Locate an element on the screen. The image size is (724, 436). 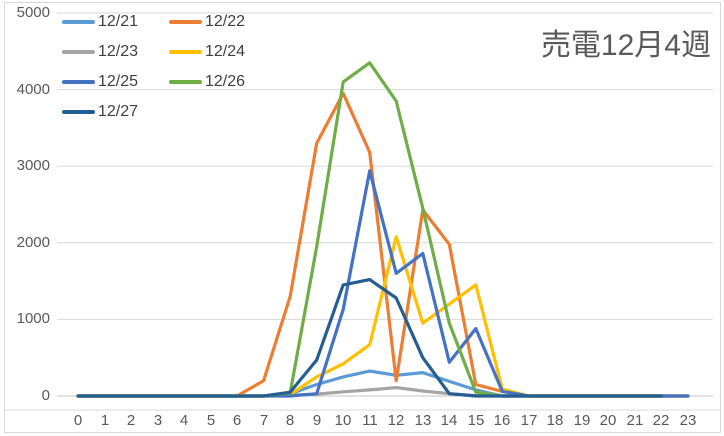
x-tick-label: 11 is located at coordinates (370, 420).